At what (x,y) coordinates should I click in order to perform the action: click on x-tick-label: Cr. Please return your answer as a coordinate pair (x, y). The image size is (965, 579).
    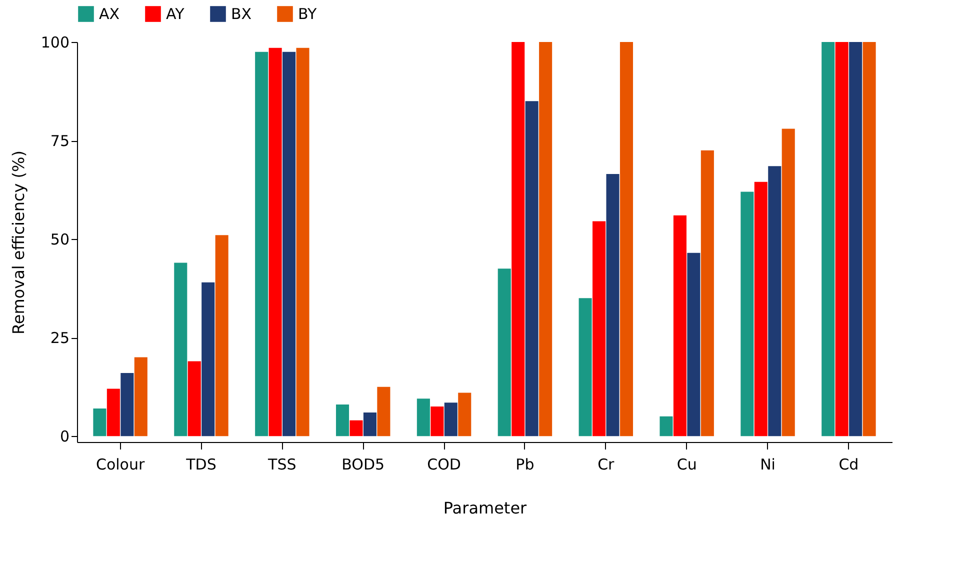
    Looking at the image, I should click on (607, 465).